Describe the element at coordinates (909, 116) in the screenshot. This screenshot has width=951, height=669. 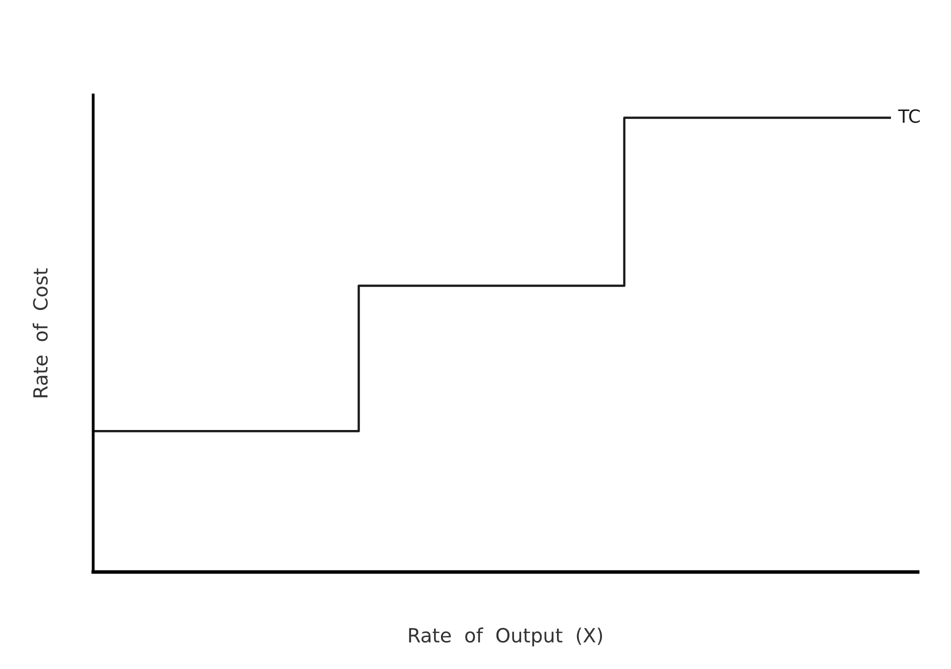
I see `series-label: TC` at that location.